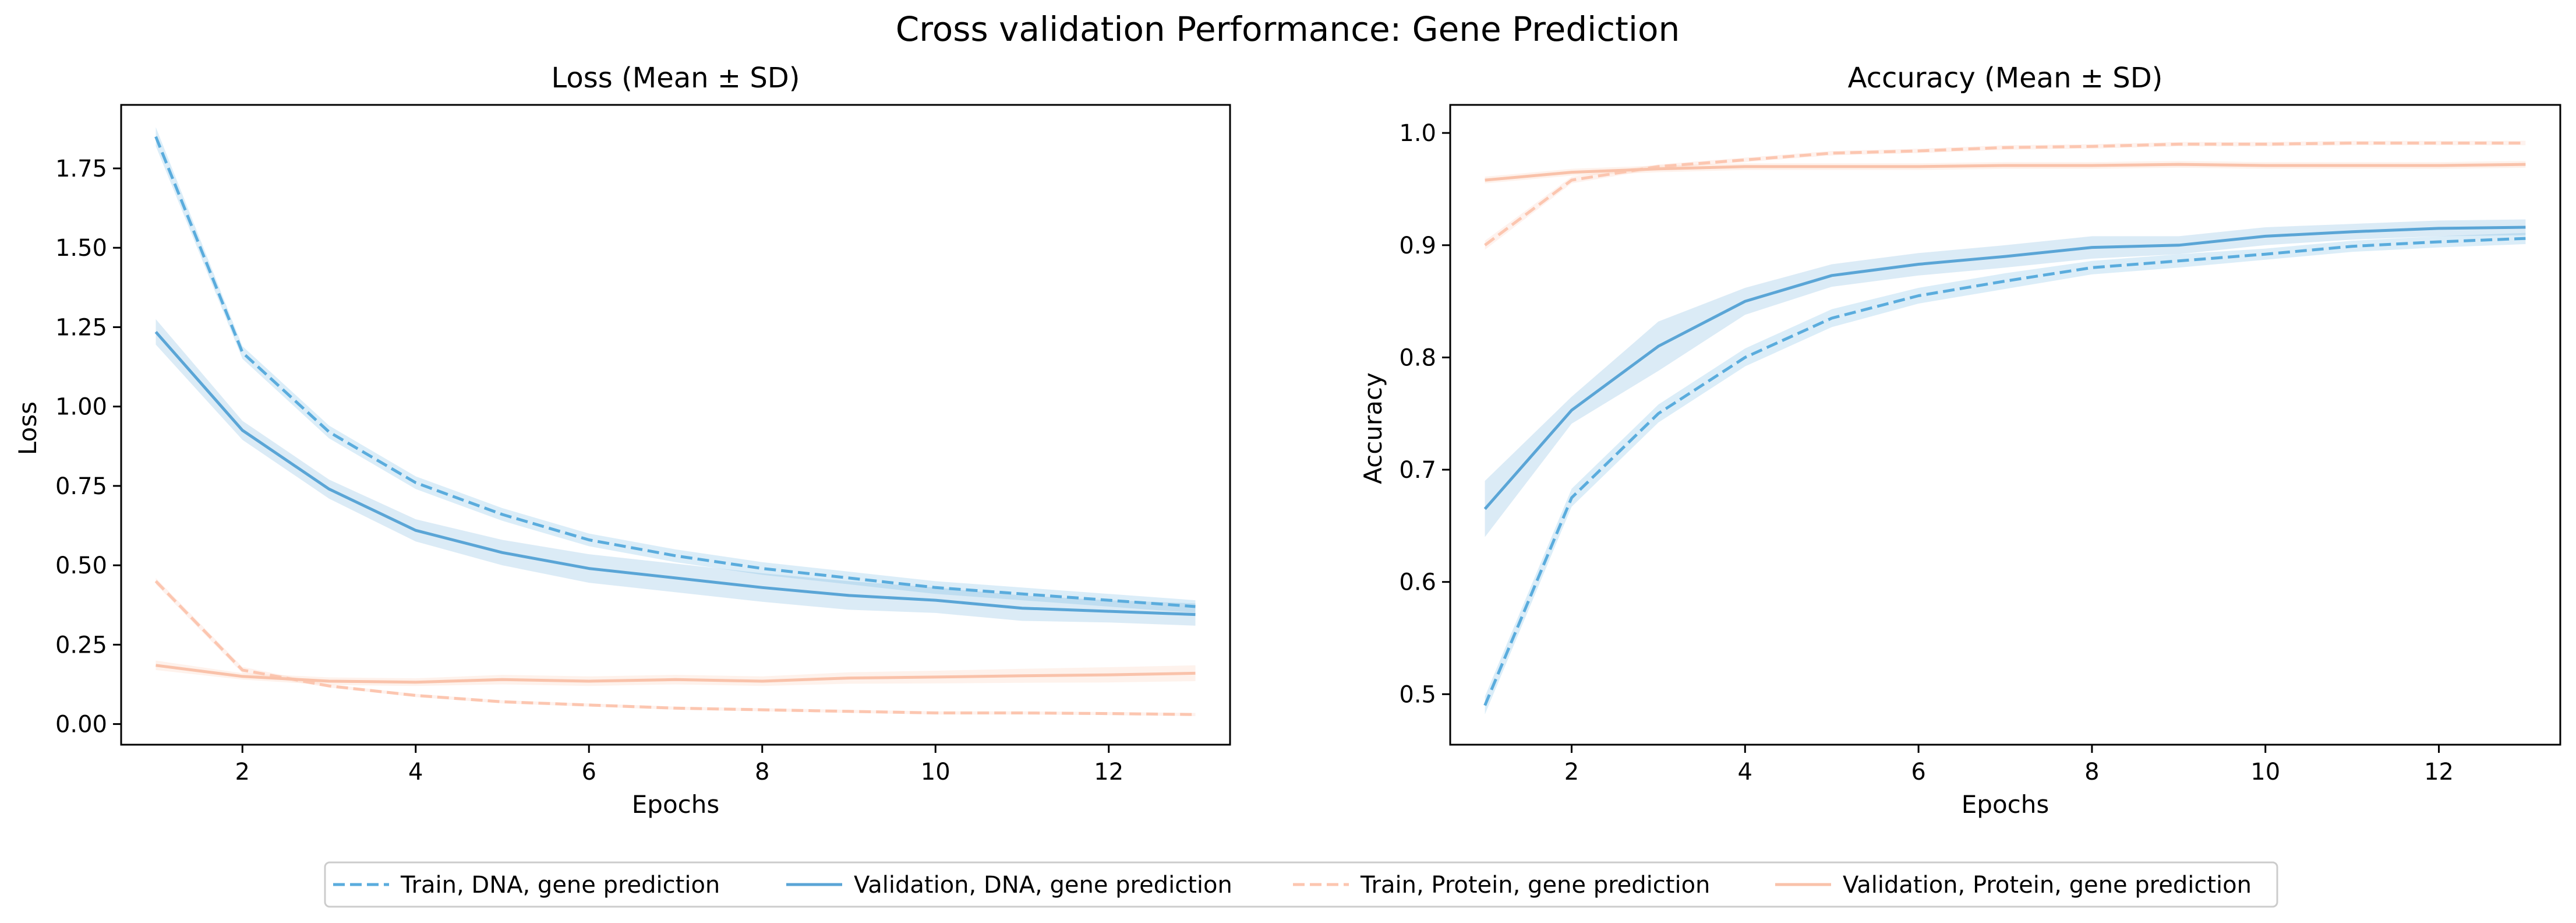 The width and height of the screenshot is (2576, 923). What do you see at coordinates (81, 169) in the screenshot?
I see `loss-y-tick-label: 1.75` at bounding box center [81, 169].